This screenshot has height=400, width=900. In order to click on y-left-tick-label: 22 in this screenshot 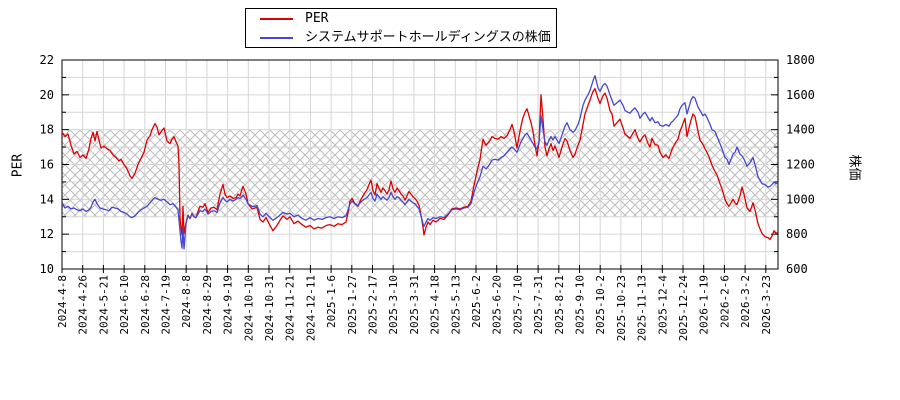, I will do `click(47, 60)`.